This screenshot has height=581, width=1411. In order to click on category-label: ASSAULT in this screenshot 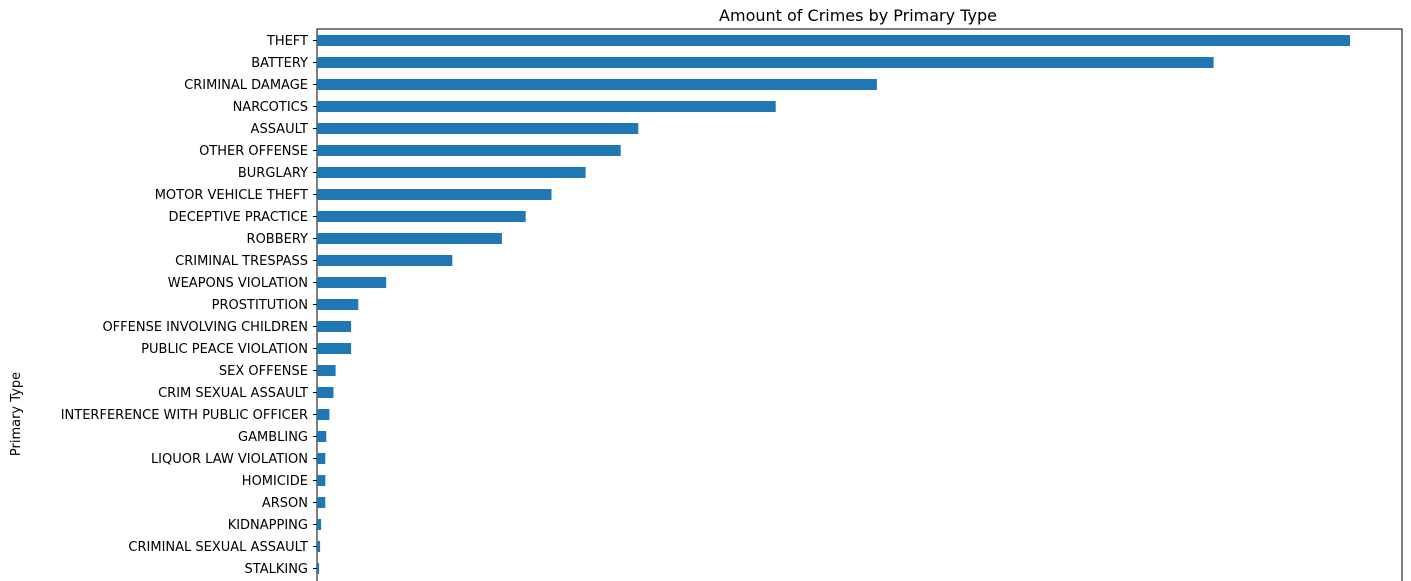, I will do `click(279, 129)`.